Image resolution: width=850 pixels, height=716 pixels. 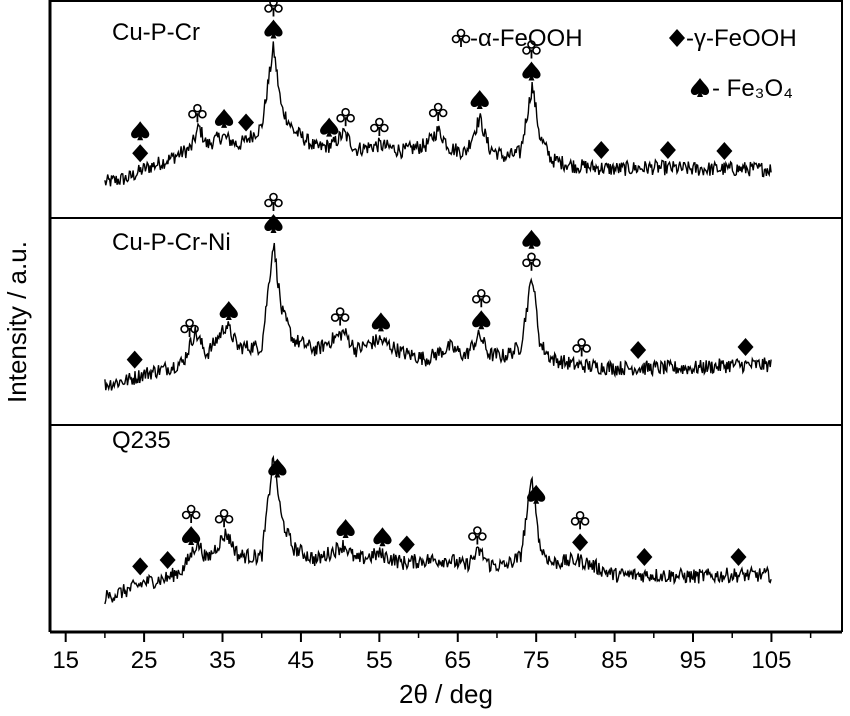 What do you see at coordinates (446, 694) in the screenshot?
I see `x-axis-label: 2θ / deg` at bounding box center [446, 694].